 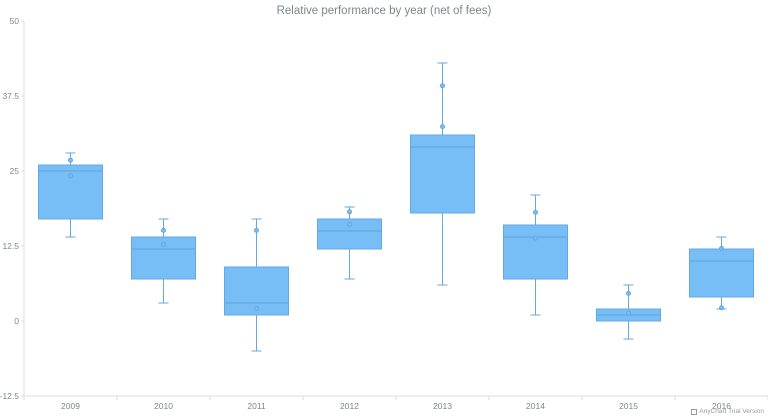 I want to click on y-tick-label: 0, so click(x=16, y=321).